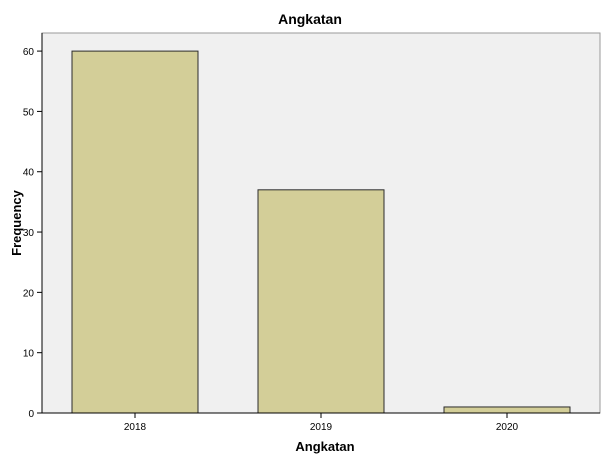 This screenshot has height=459, width=601. Describe the element at coordinates (29, 173) in the screenshot. I see `y-tick-label: 40` at that location.